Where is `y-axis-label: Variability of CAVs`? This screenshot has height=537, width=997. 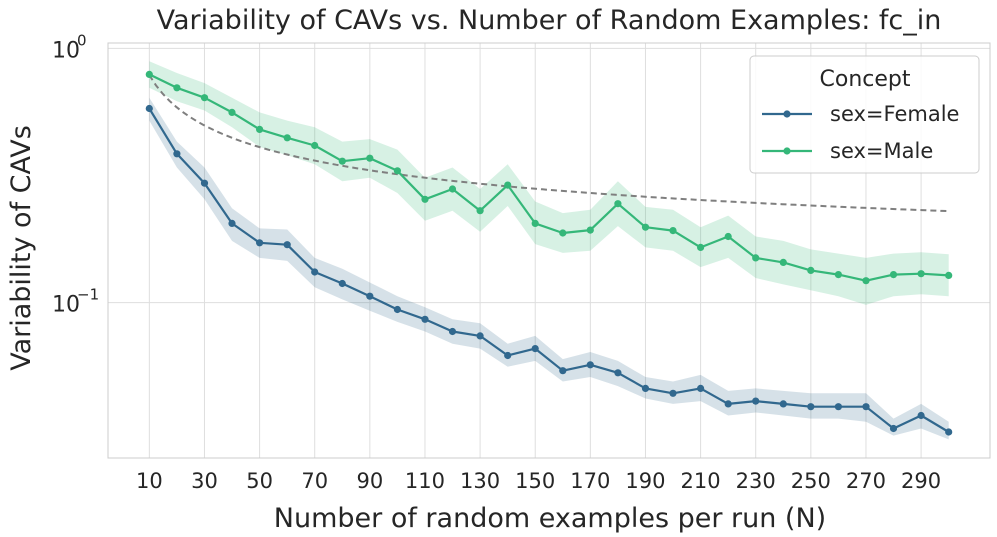
y-axis-label: Variability of CAVs is located at coordinates (21, 248).